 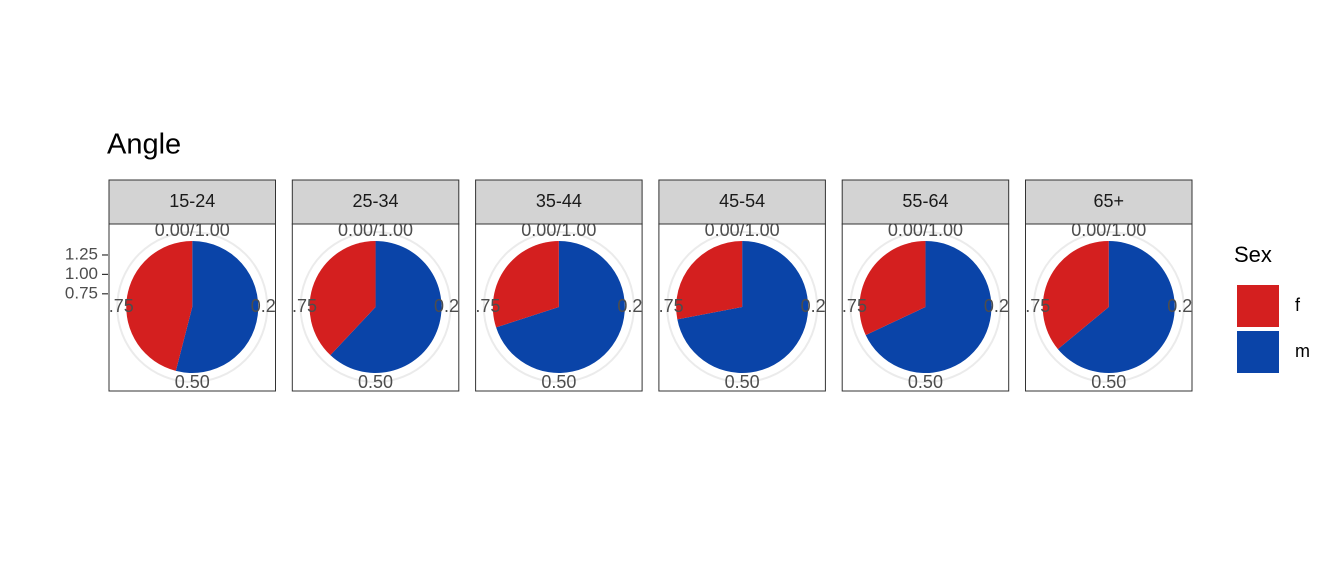 What do you see at coordinates (144, 145) in the screenshot?
I see `chart-title: Angle` at bounding box center [144, 145].